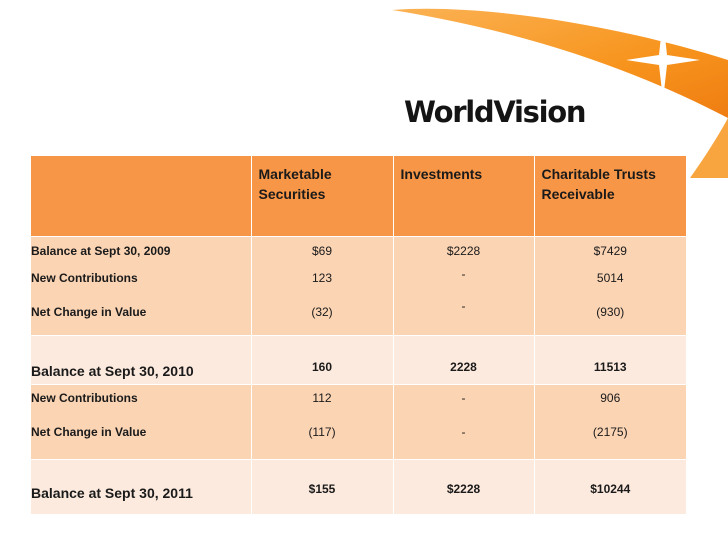 The image size is (728, 546). What do you see at coordinates (322, 432) in the screenshot?
I see `cell-value: (117)` at bounding box center [322, 432].